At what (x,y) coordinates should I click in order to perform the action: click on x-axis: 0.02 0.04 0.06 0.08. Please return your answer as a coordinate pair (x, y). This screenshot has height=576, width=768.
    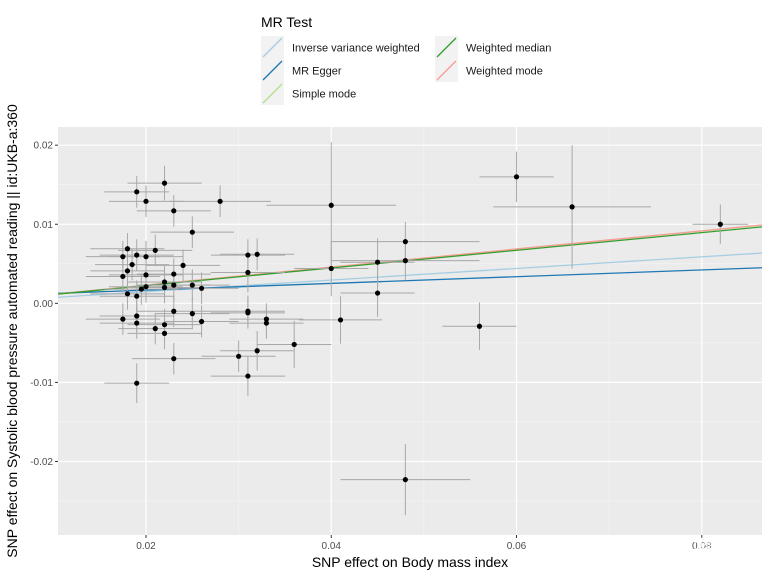
    Looking at the image, I should click on (424, 543).